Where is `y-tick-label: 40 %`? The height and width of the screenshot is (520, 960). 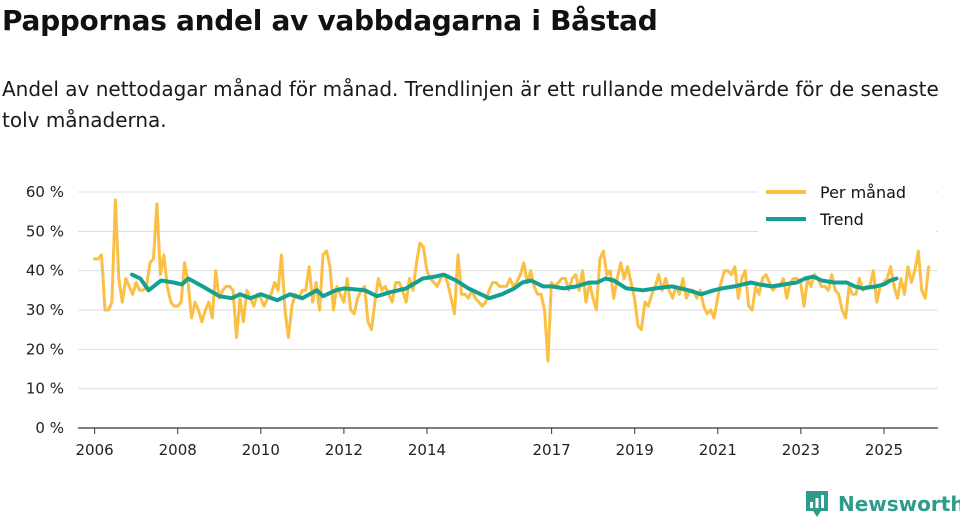 y-tick-label: 40 % is located at coordinates (45, 271).